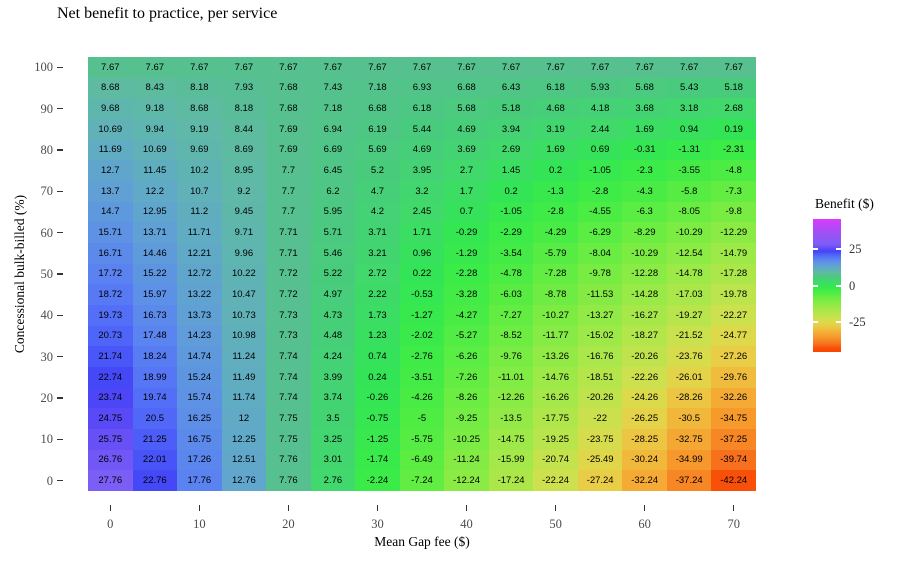  I want to click on heatmap-cell: 2.45, so click(422, 212).